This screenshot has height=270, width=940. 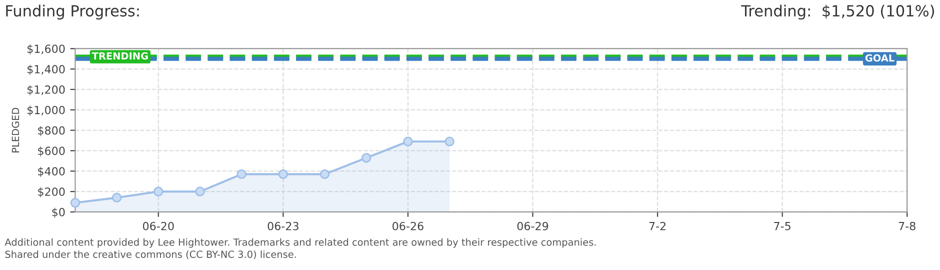 I want to click on y-tick-label: $200, so click(x=51, y=192).